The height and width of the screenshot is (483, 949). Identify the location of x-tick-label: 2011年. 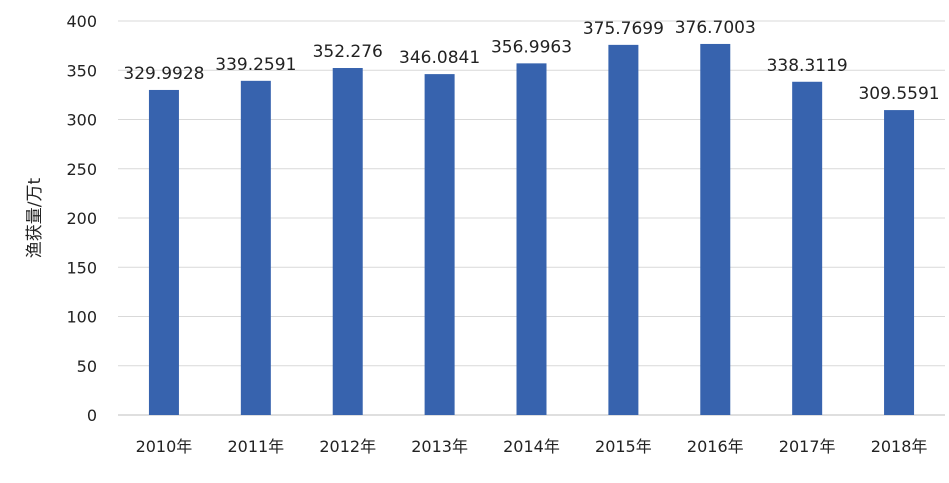
(255, 446).